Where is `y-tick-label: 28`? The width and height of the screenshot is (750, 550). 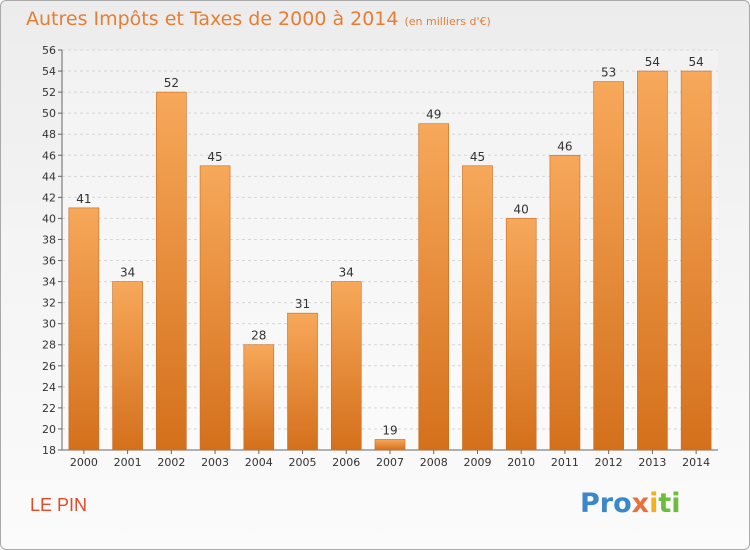
y-tick-label: 28 is located at coordinates (49, 345).